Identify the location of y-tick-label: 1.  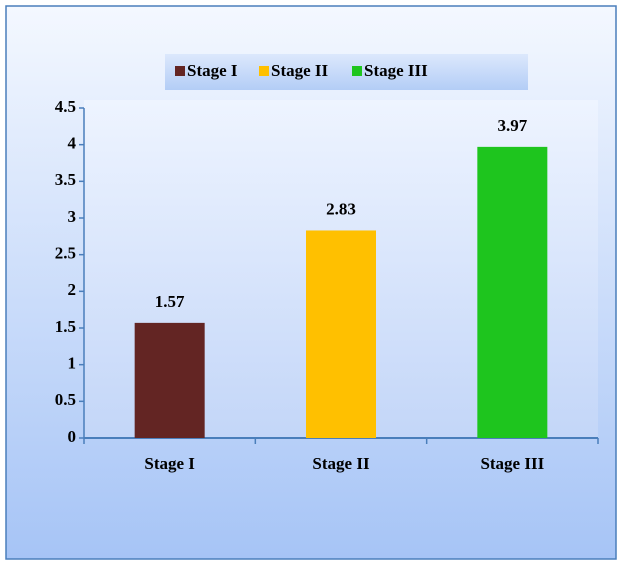
(72, 363).